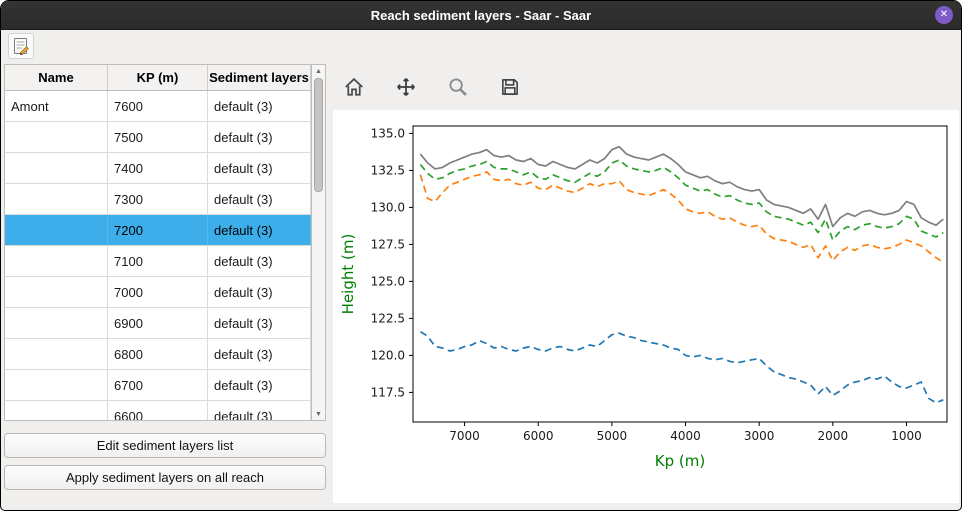  I want to click on plot-nav-toolbar, so click(644, 87).